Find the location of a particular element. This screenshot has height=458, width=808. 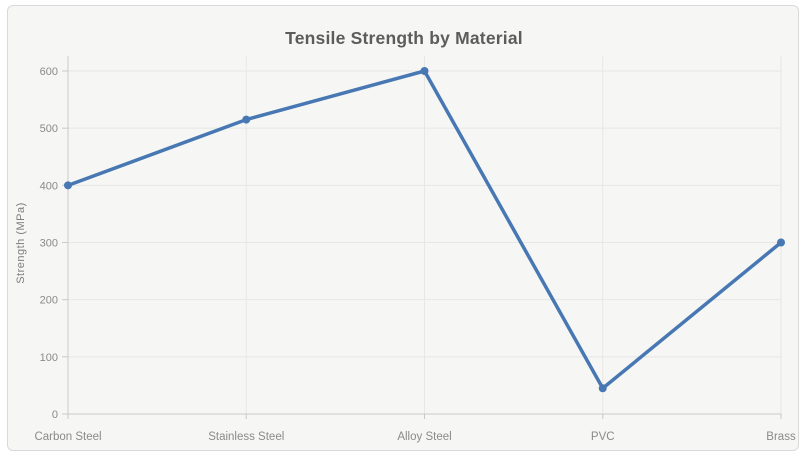

y-tick-label: 600 is located at coordinates (49, 72).